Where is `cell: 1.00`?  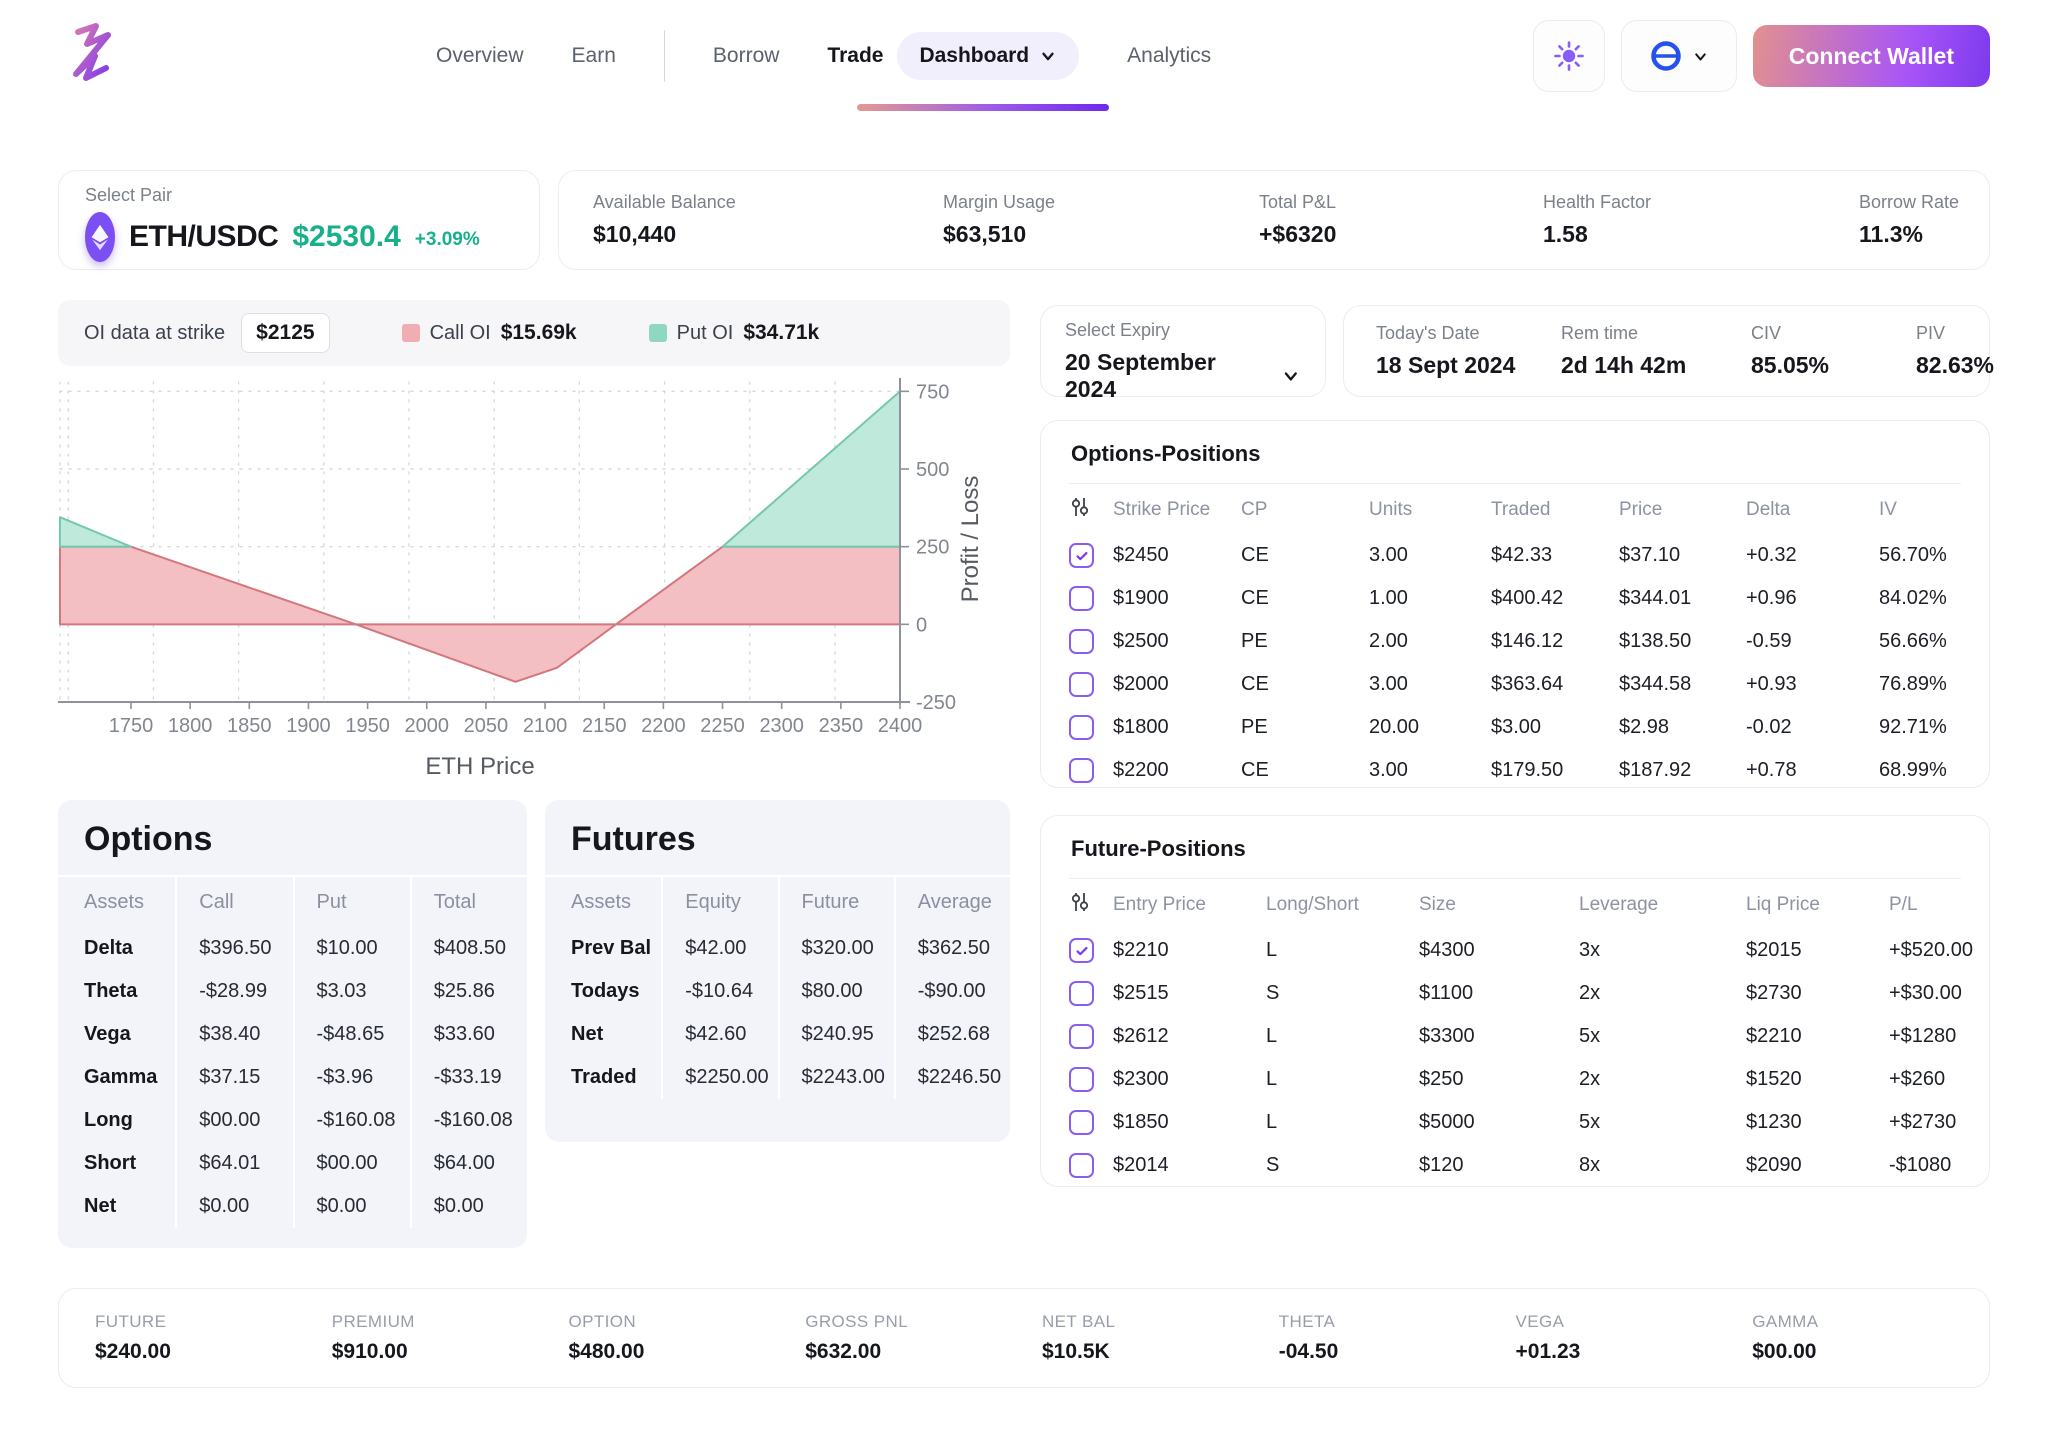
cell: 1.00 is located at coordinates (1388, 598).